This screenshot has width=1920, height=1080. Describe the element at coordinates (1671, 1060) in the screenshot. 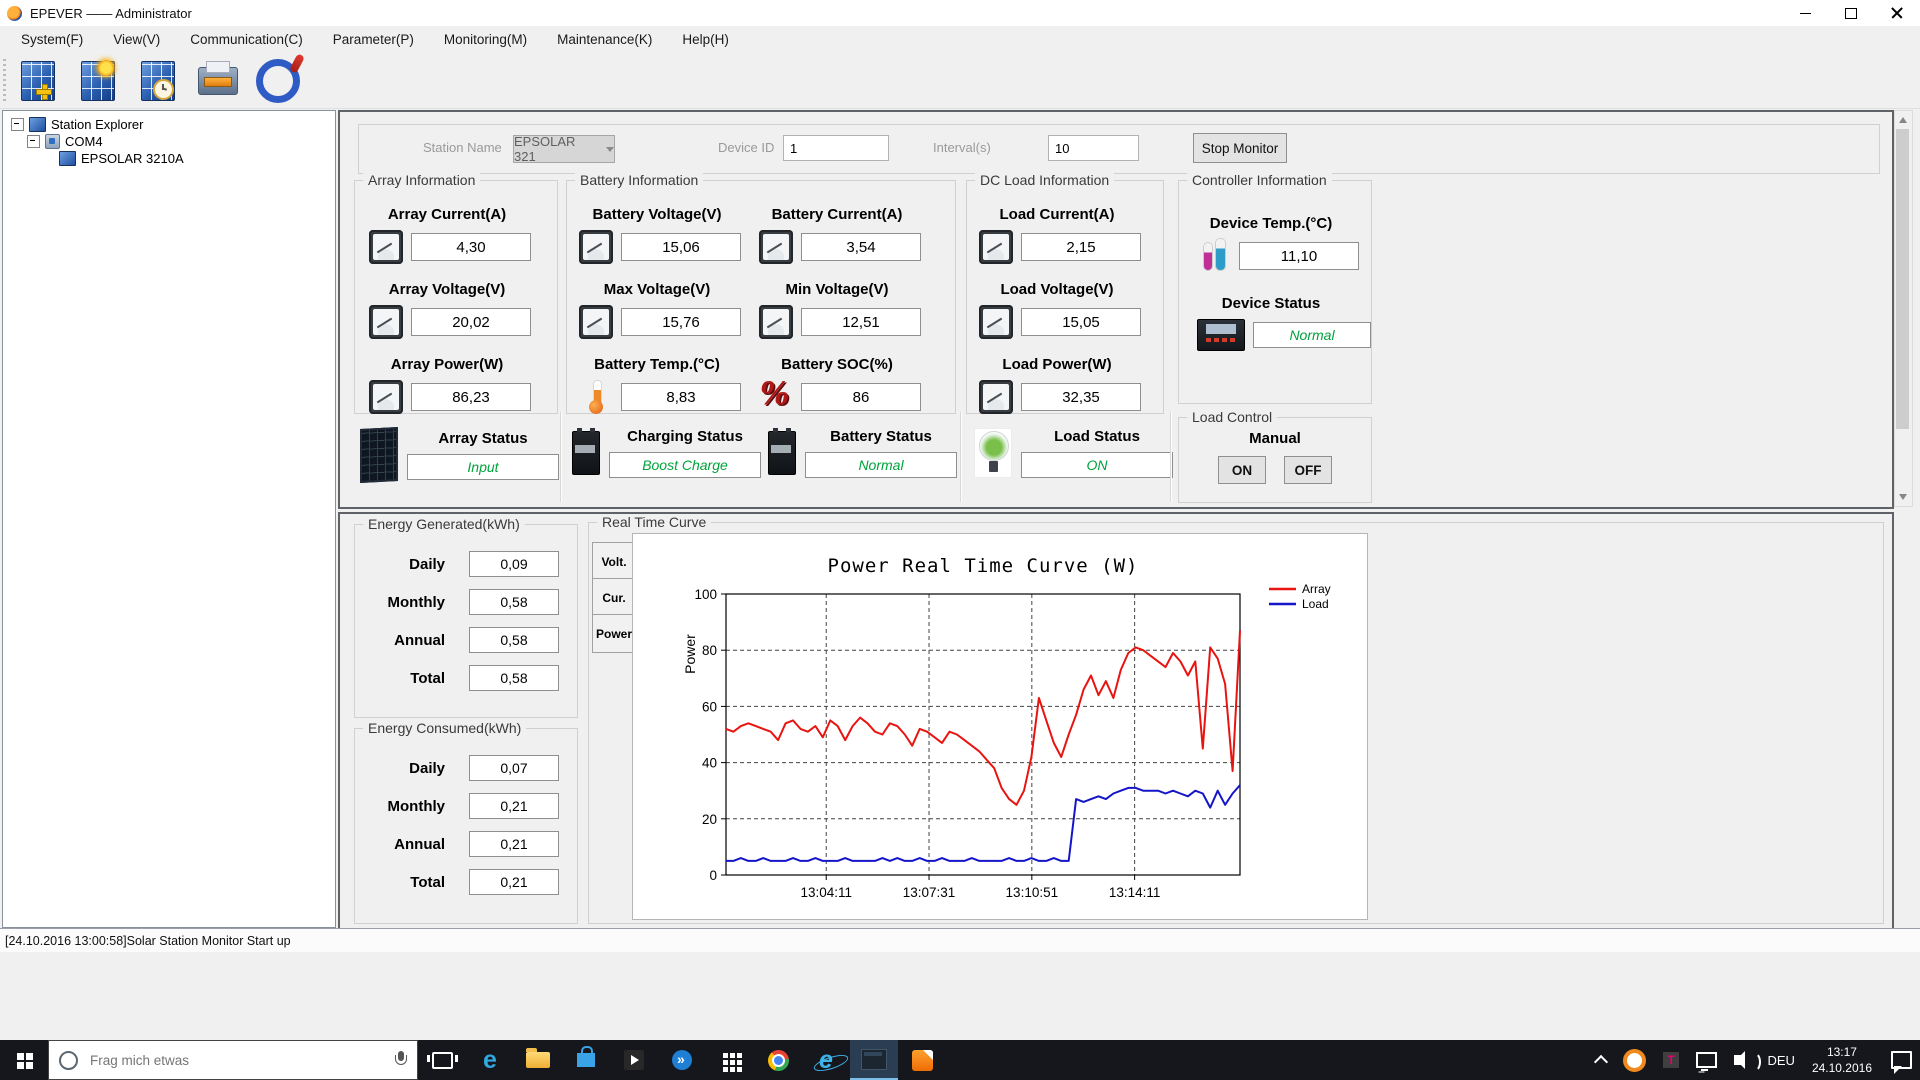

I see `tray-telekom-icon` at that location.